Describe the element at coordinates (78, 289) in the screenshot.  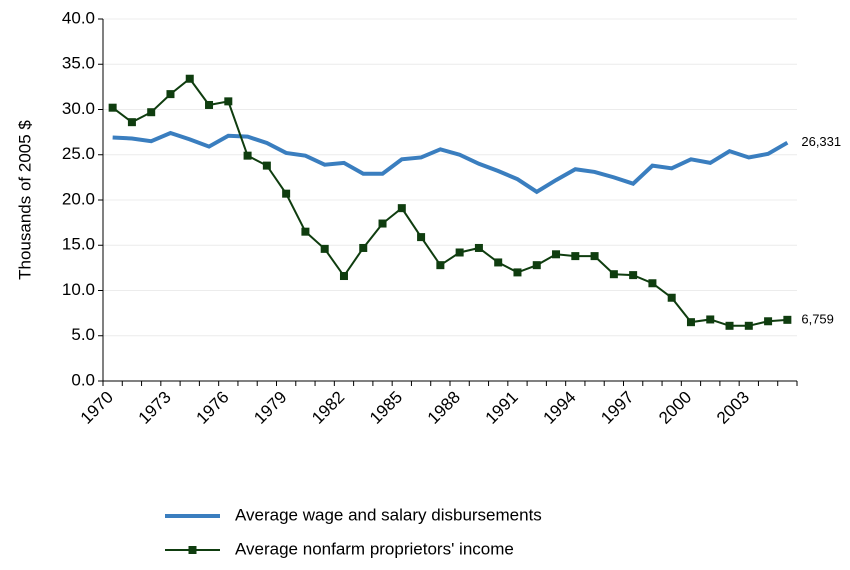
I see `y-tick-label: 10.0` at that location.